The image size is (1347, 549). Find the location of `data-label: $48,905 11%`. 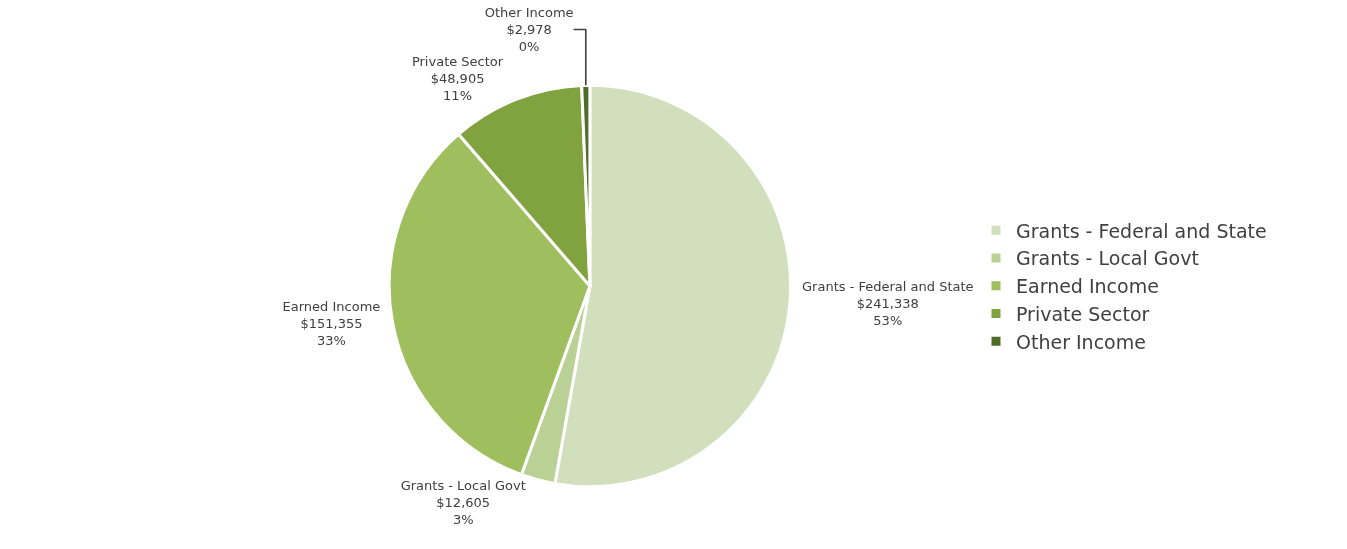

data-label: $48,905 11% is located at coordinates (457, 86).